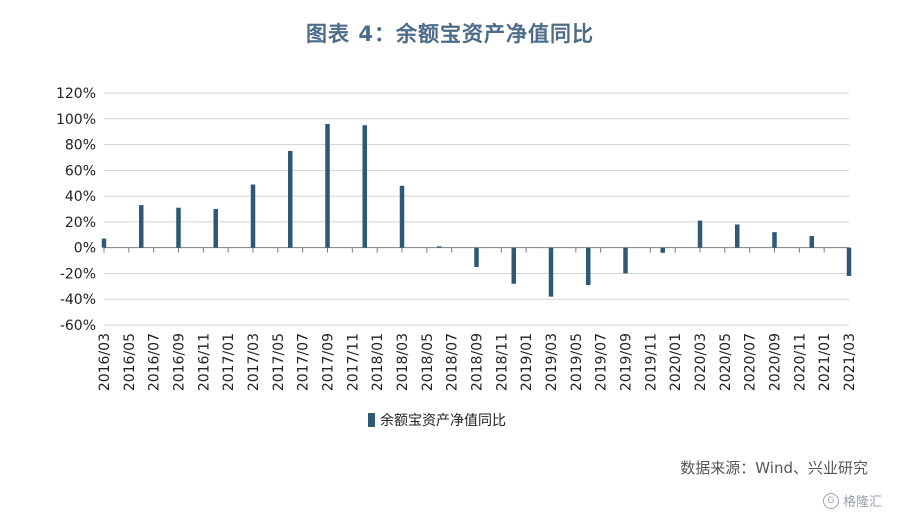 This screenshot has width=900, height=519. What do you see at coordinates (378, 362) in the screenshot?
I see `x-tick-label: 2018/01` at bounding box center [378, 362].